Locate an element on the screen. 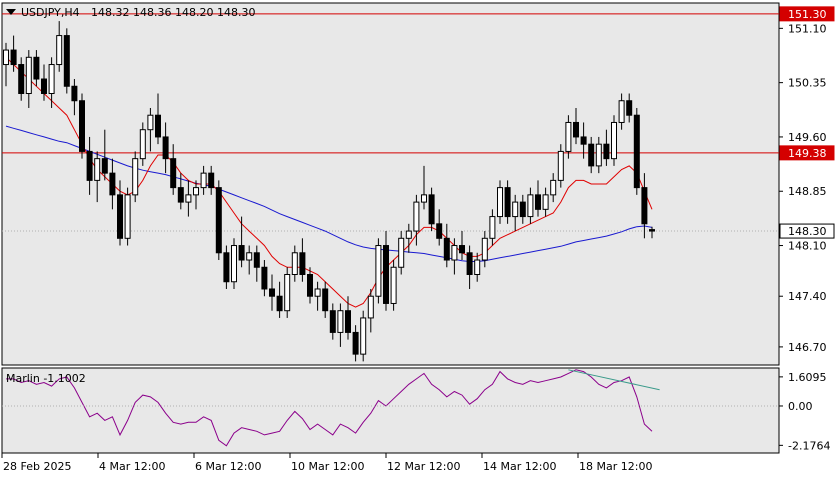  price-marker-label: 148.30 is located at coordinates (807, 231).